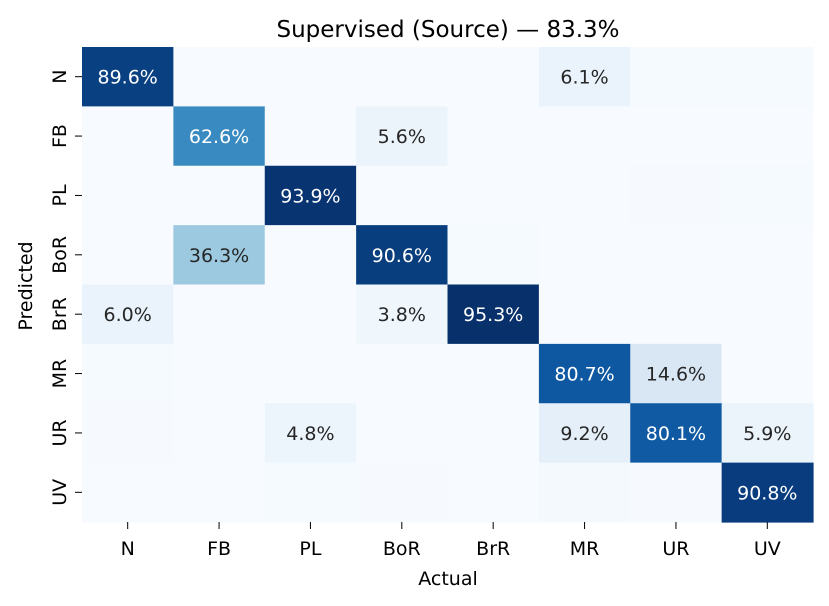 The width and height of the screenshot is (829, 606). Describe the element at coordinates (451, 541) in the screenshot. I see `x-axis-ticks: N FB PL BoR BrR MR UR UV` at that location.